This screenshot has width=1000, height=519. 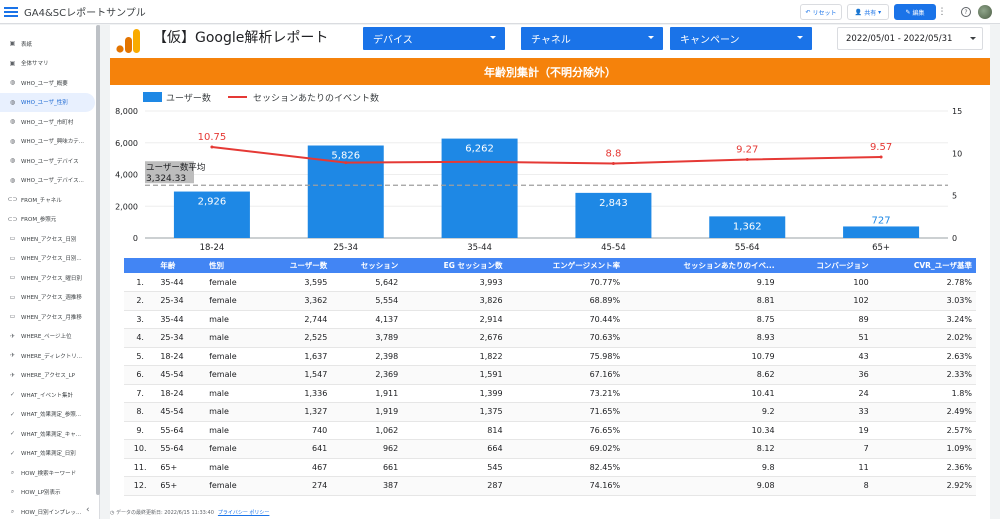 What do you see at coordinates (47, 44) in the screenshot?
I see `sidebar-item: ▣ 表紙` at bounding box center [47, 44].